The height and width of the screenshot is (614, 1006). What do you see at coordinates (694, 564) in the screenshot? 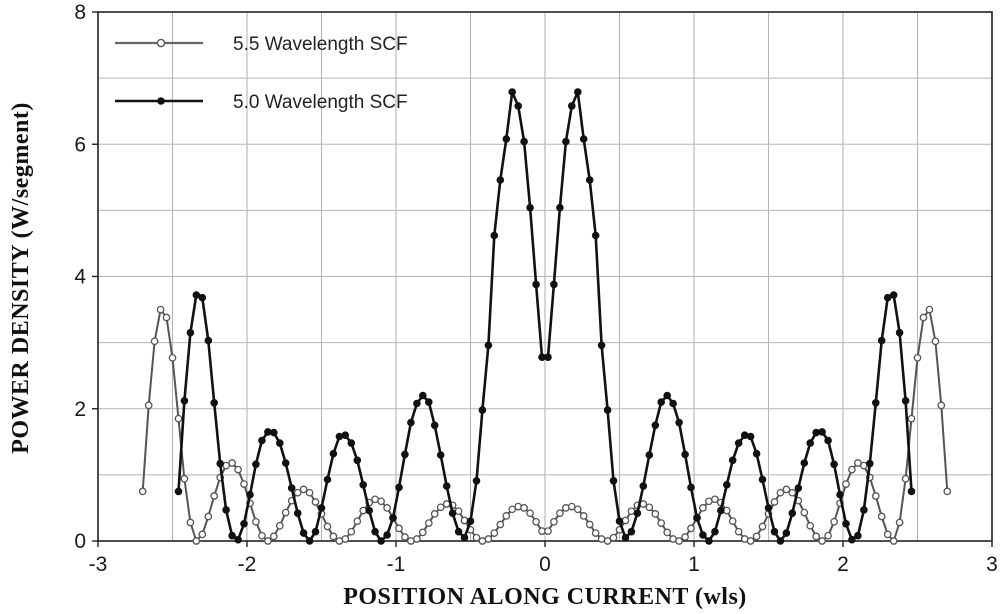
I see `x-tick-label: 1` at bounding box center [694, 564].